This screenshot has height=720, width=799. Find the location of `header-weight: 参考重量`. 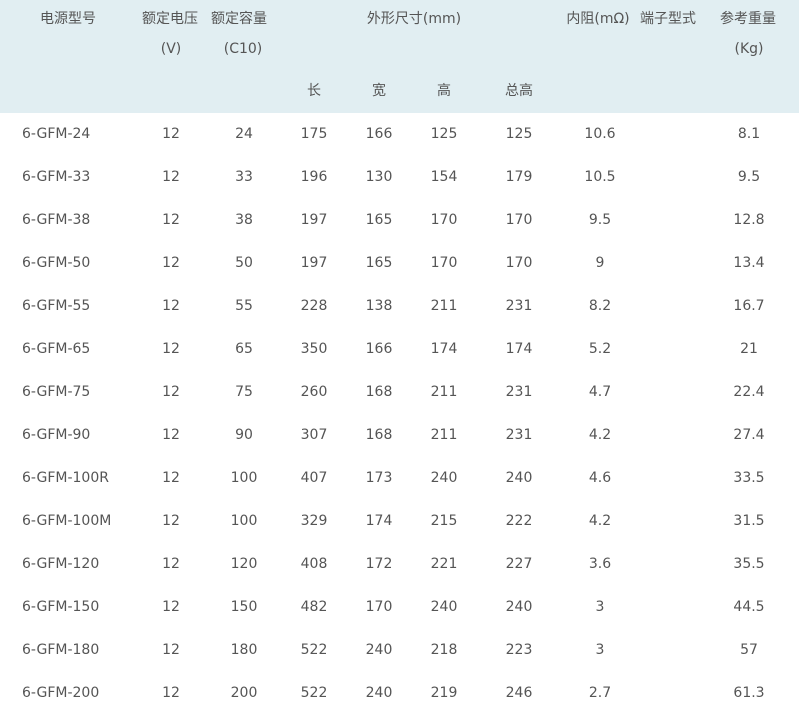

header-weight: 参考重量 is located at coordinates (748, 19).